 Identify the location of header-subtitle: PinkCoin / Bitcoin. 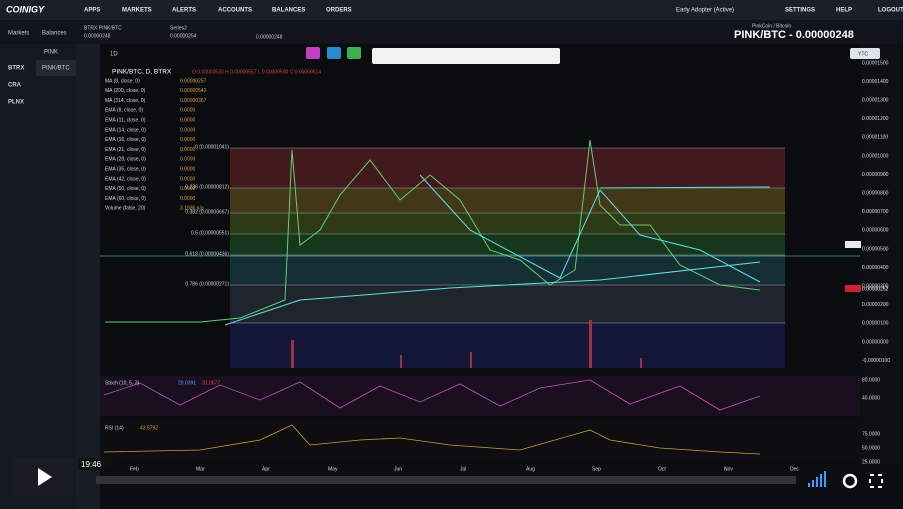
(771, 26).